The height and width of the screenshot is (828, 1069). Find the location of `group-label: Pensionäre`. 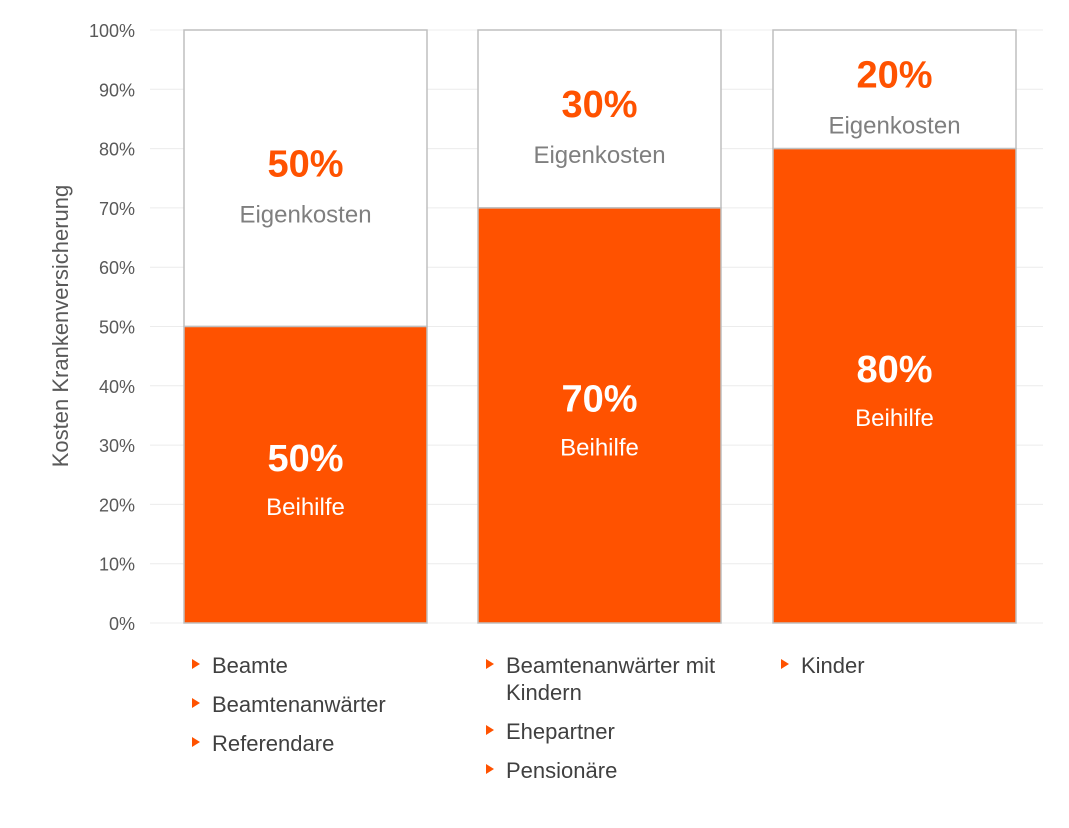

group-label: Pensionäre is located at coordinates (562, 770).